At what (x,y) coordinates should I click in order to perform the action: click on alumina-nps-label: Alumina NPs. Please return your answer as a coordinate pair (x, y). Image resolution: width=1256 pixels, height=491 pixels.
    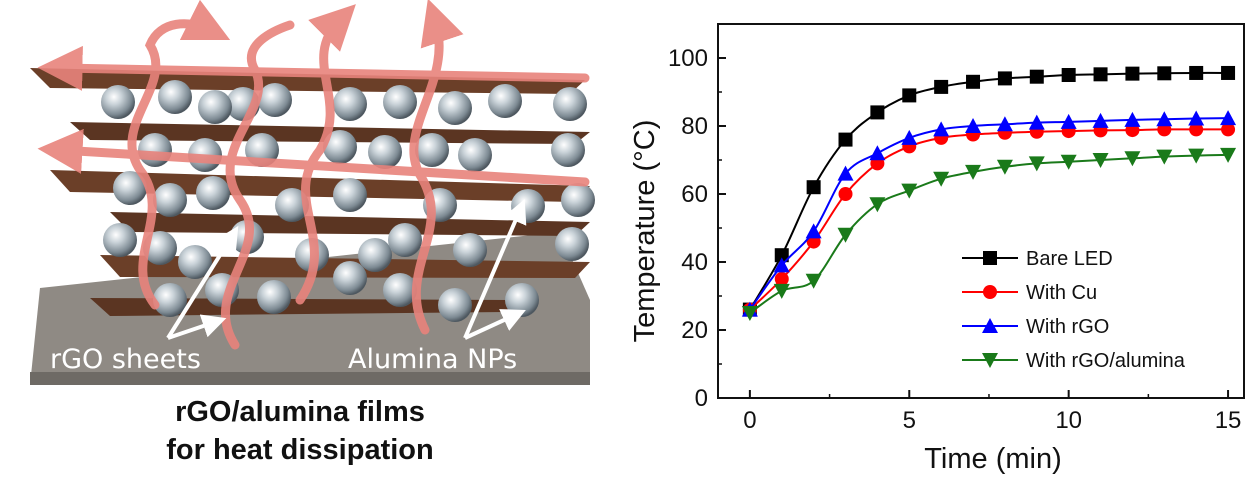
    Looking at the image, I should click on (432, 359).